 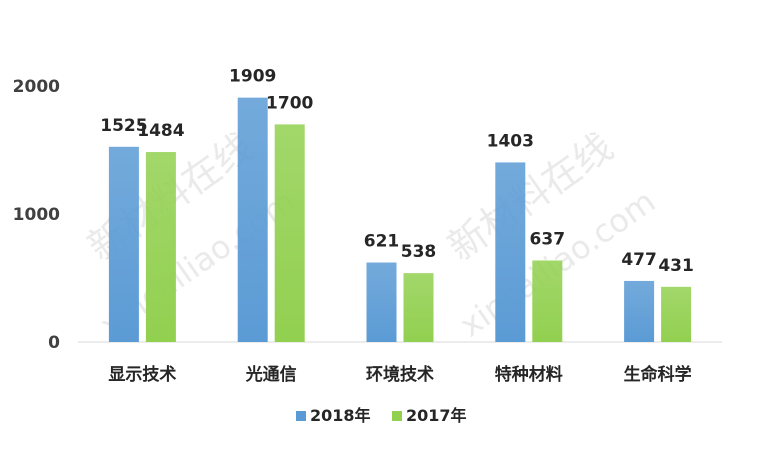 I want to click on y-tick-label: 0, so click(x=54, y=343).